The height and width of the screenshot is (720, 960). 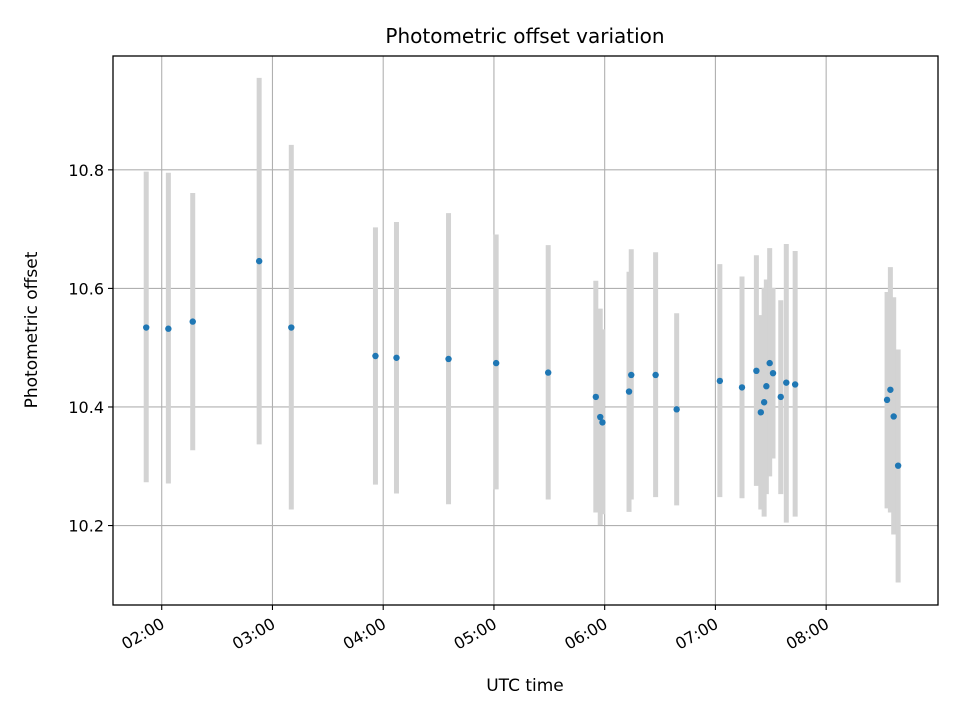 What do you see at coordinates (585, 634) in the screenshot?
I see `x-tick-label: 06:00` at bounding box center [585, 634].